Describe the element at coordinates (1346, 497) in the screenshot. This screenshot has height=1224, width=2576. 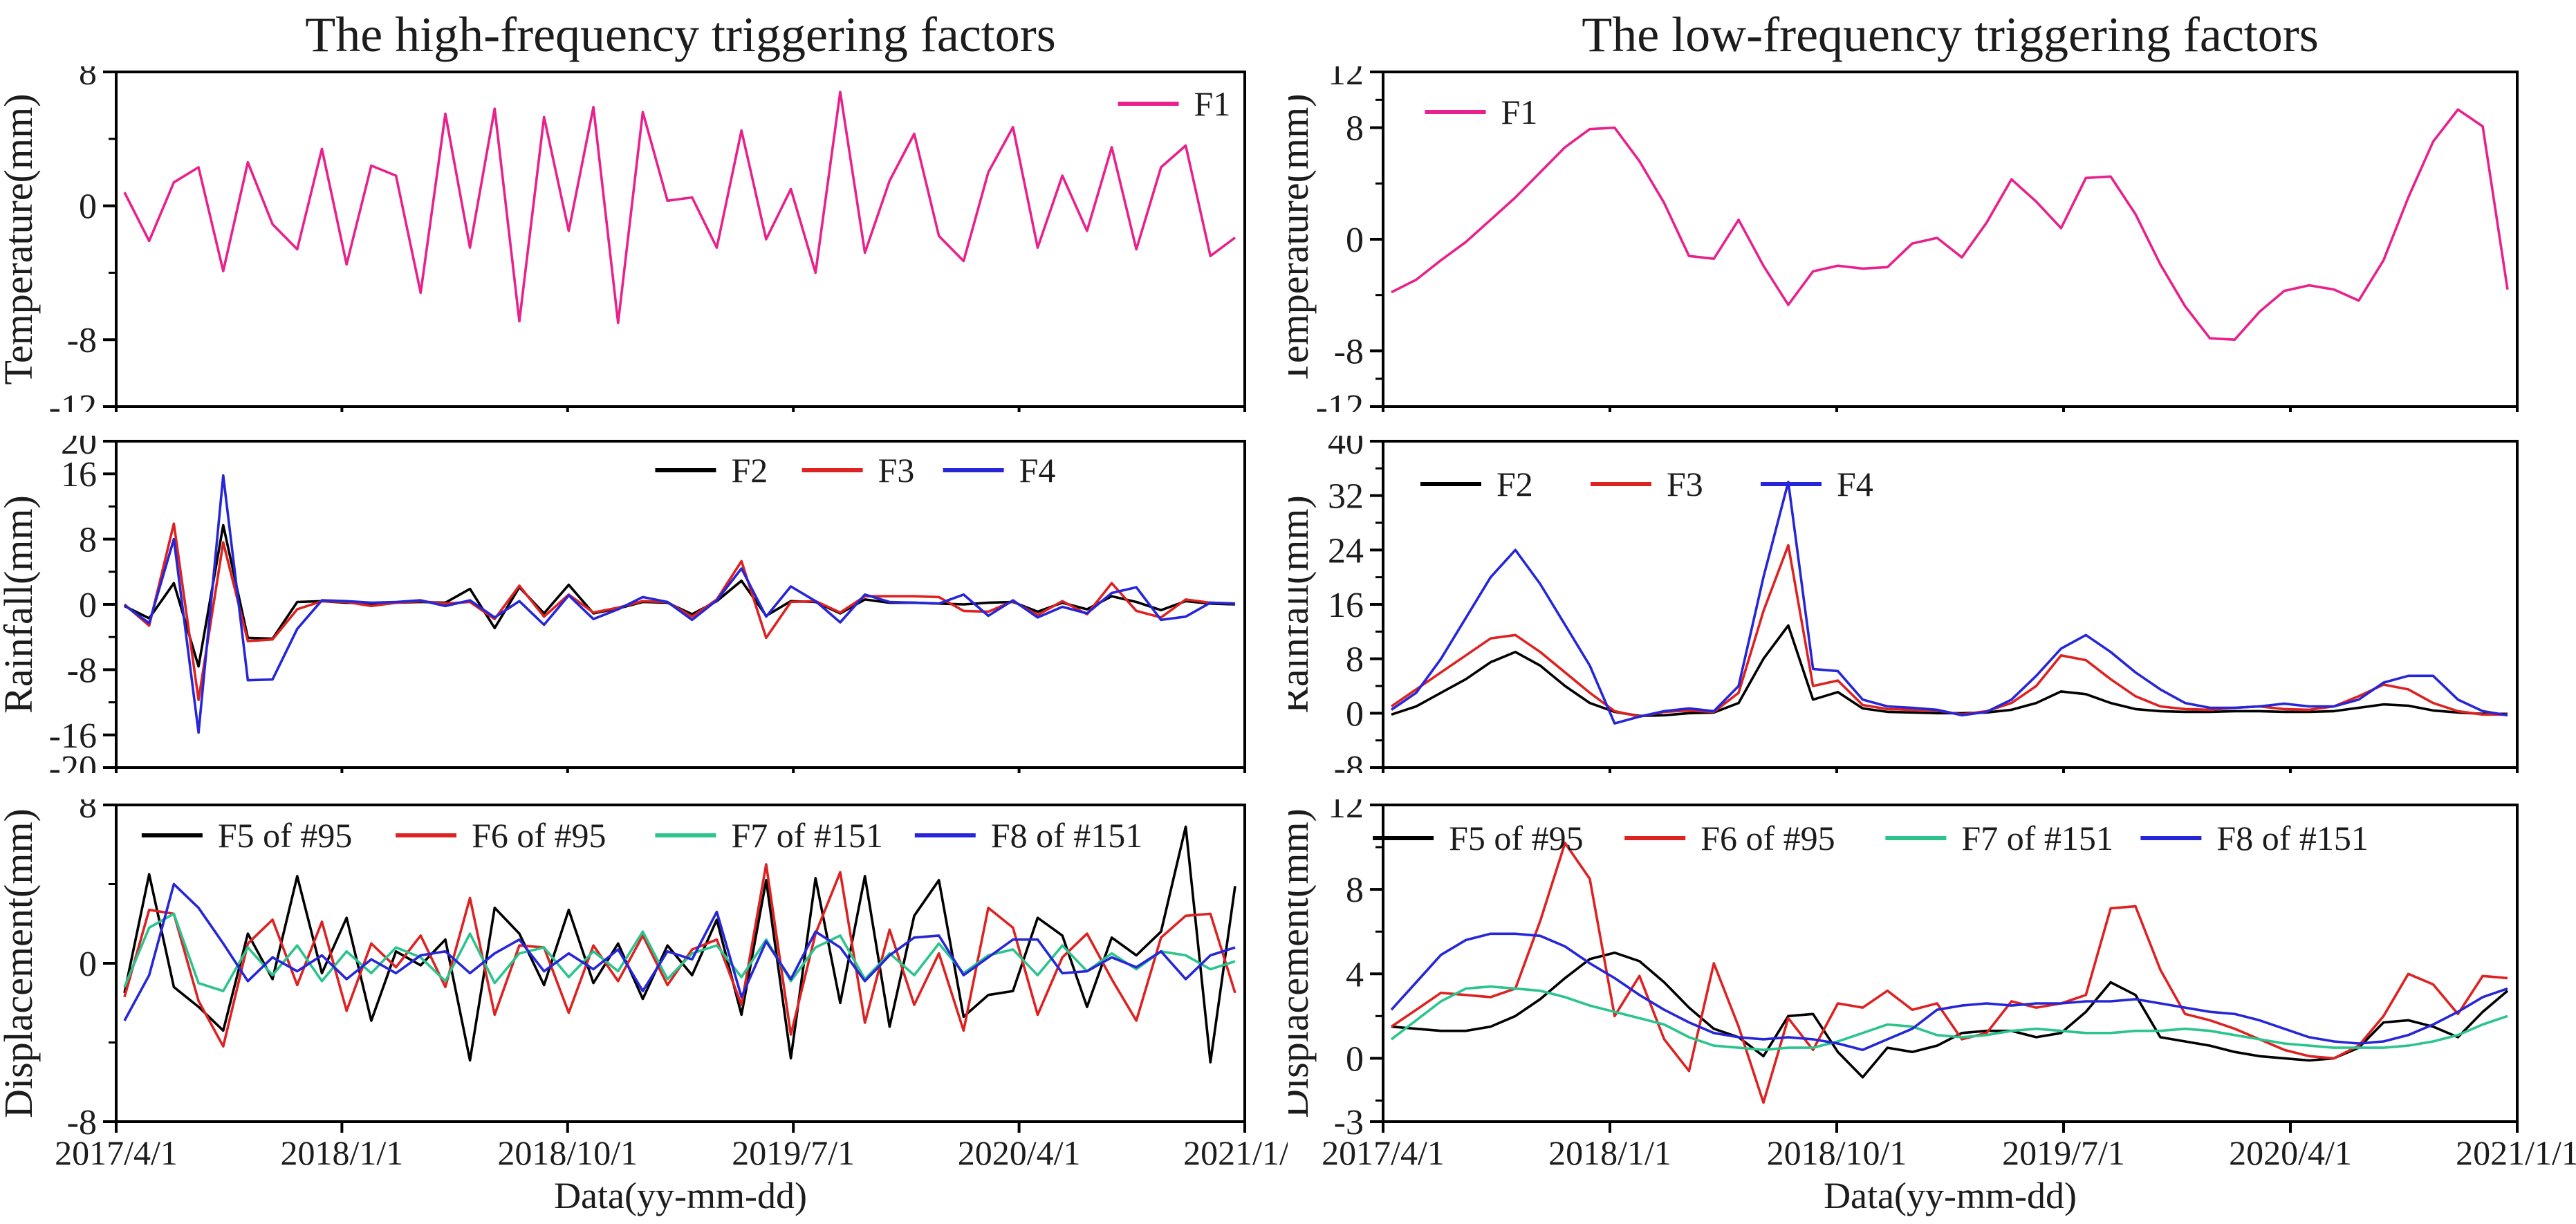
I see `svg-text: 32` at that location.